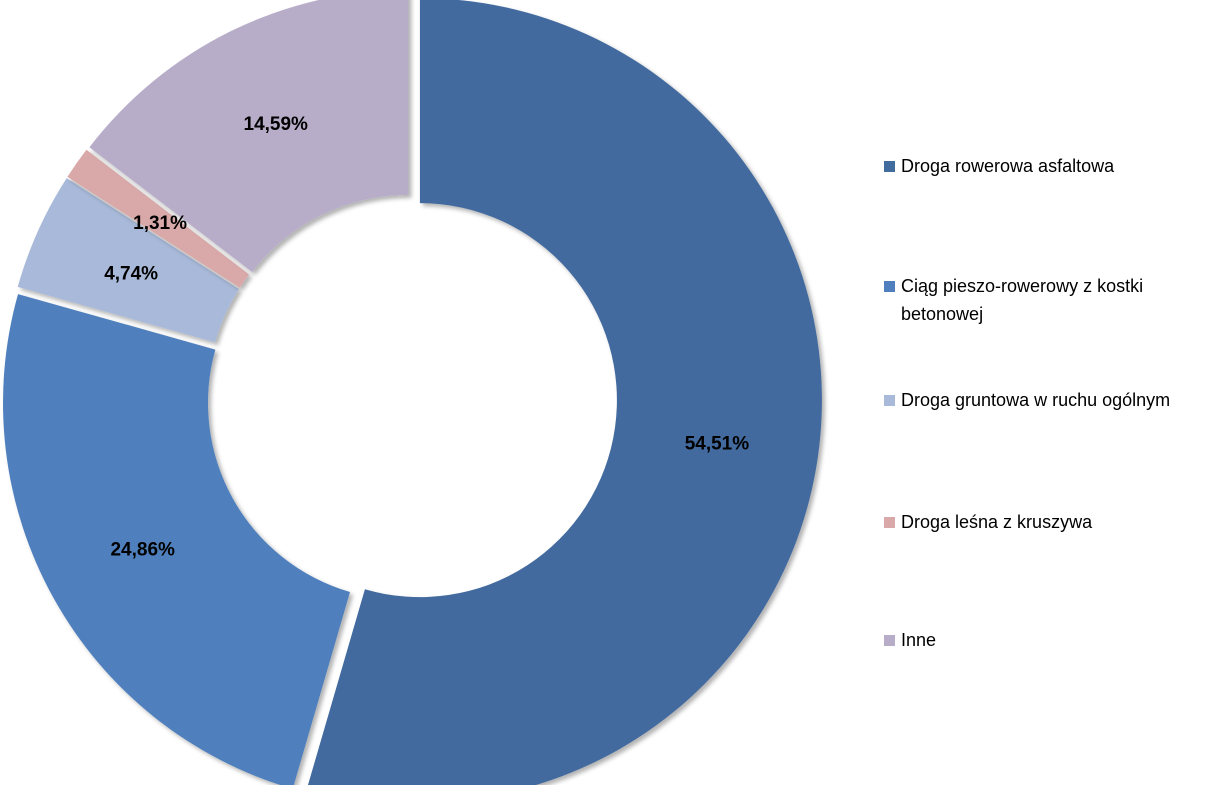  I want to click on legend-label-5: Inne, so click(919, 640).